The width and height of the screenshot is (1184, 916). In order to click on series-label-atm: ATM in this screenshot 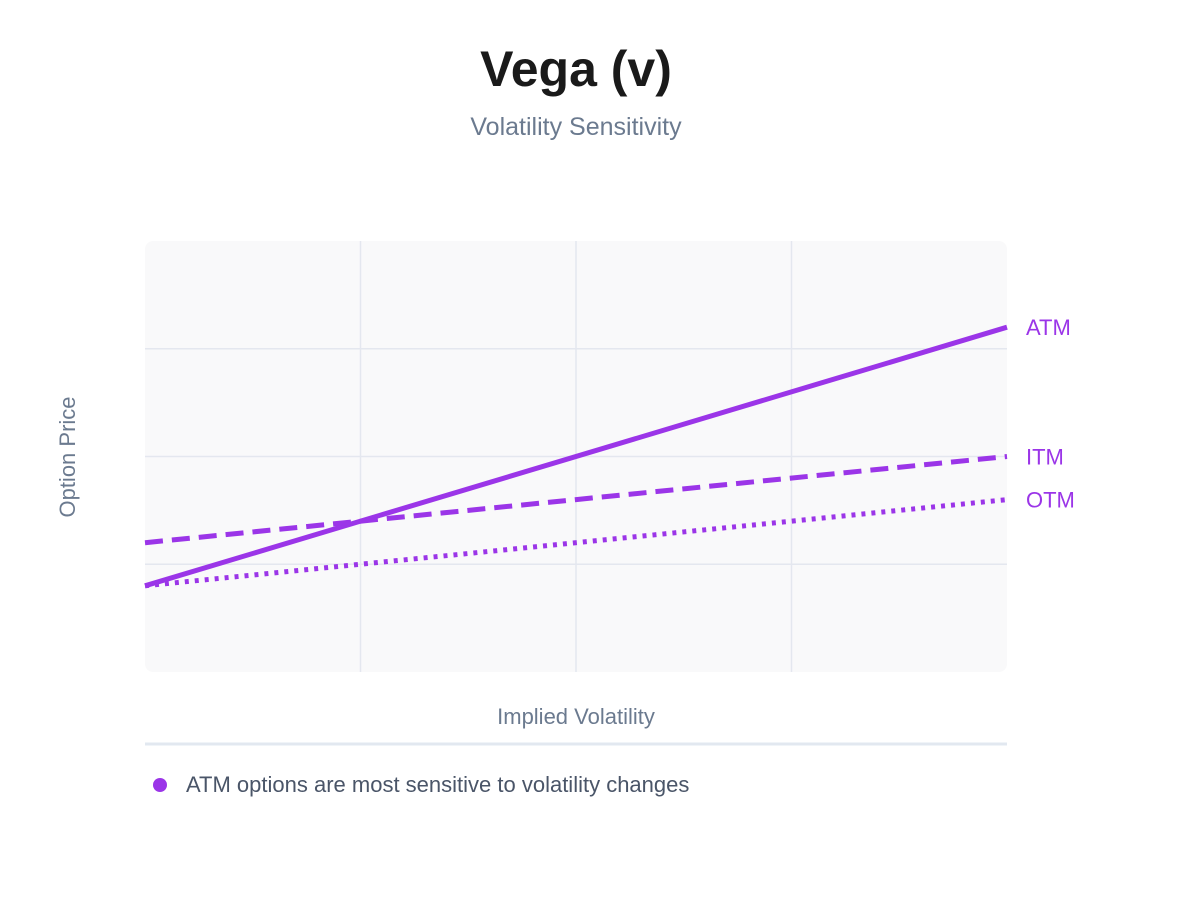, I will do `click(1048, 327)`.